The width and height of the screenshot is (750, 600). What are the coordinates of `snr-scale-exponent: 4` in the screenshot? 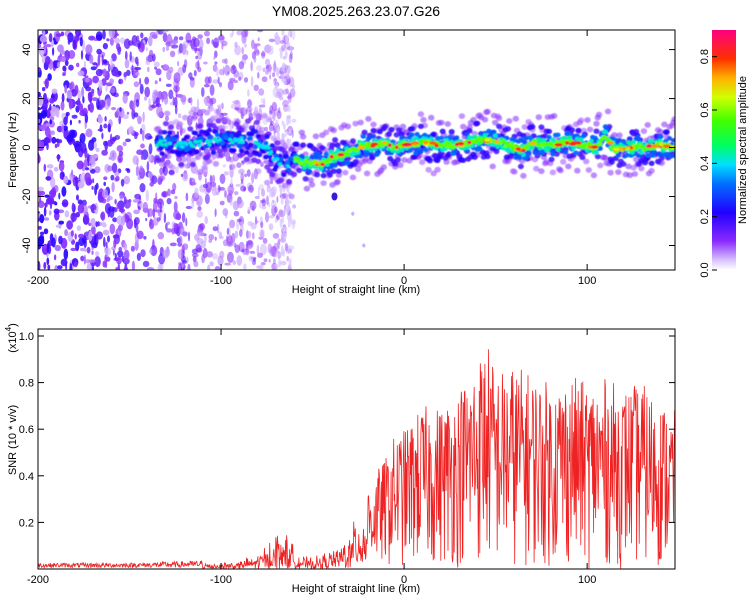 It's located at (8, 328).